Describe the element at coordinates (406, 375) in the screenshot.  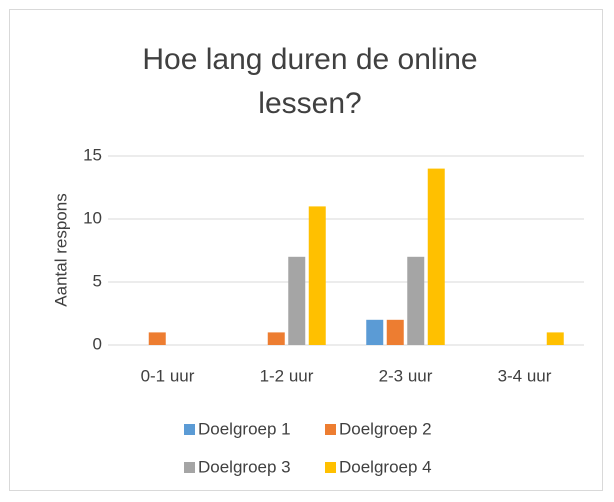
I see `x-tick-label: 2-3 uur` at that location.